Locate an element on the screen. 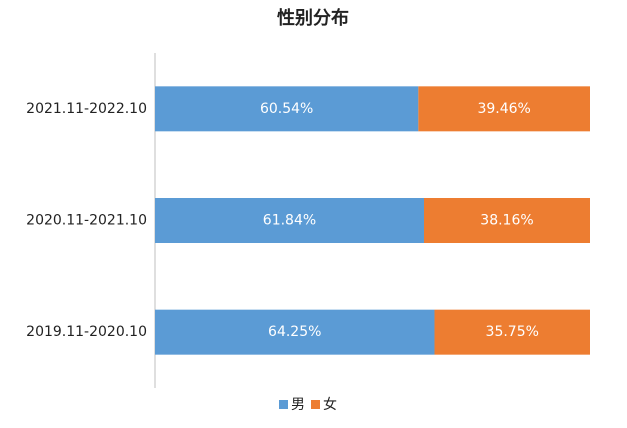 This screenshot has width=627, height=428. data-label: 60.54% is located at coordinates (286, 109).